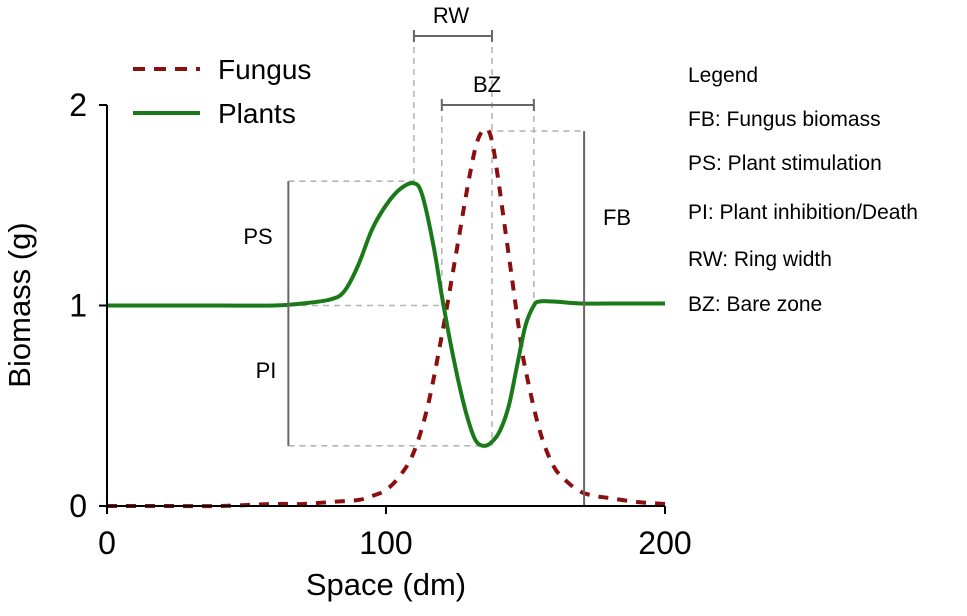 Image resolution: width=967 pixels, height=616 pixels. I want to click on x-tick-label: 100, so click(385, 543).